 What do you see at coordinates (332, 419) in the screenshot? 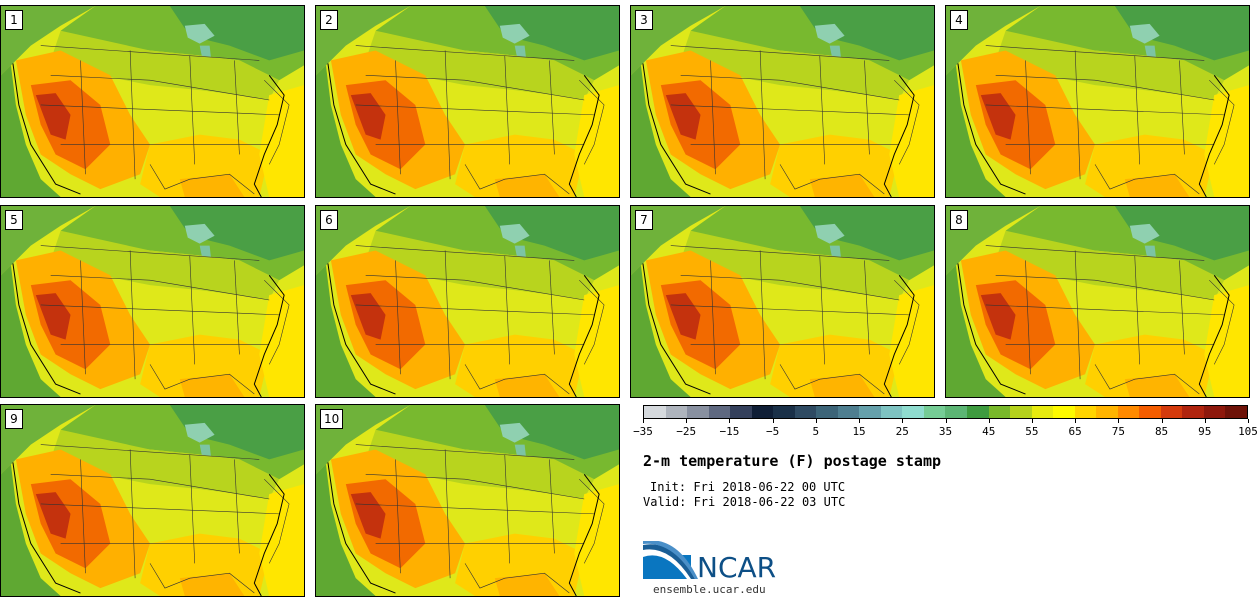
I see `member-label: 10` at bounding box center [332, 419].